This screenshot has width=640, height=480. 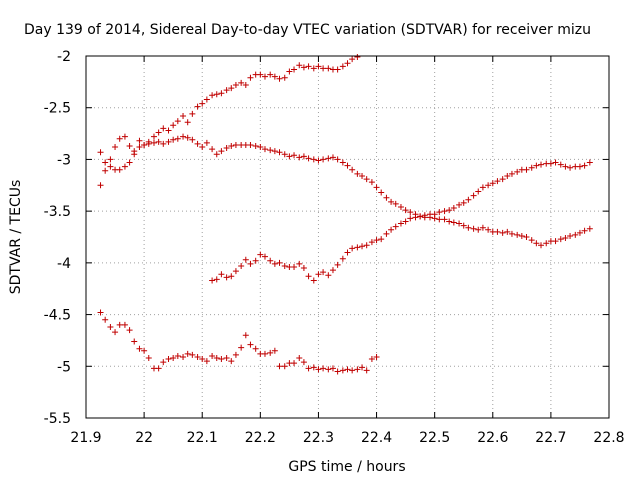 I want to click on x-tick-label: 22.6, so click(x=492, y=438).